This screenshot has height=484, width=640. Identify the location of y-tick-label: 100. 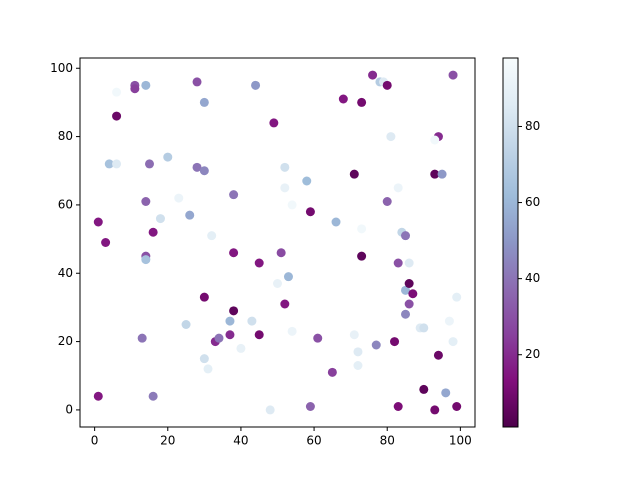
(61, 68).